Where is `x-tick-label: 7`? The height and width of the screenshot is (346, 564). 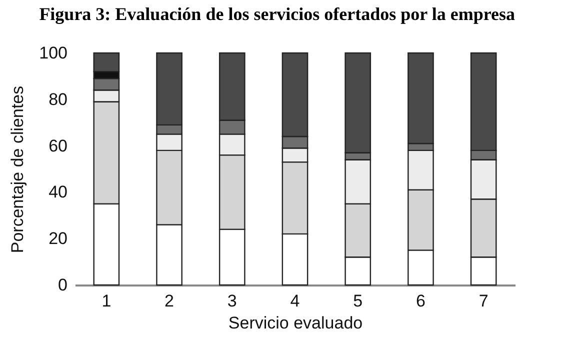 x-tick-label: 7 is located at coordinates (483, 301).